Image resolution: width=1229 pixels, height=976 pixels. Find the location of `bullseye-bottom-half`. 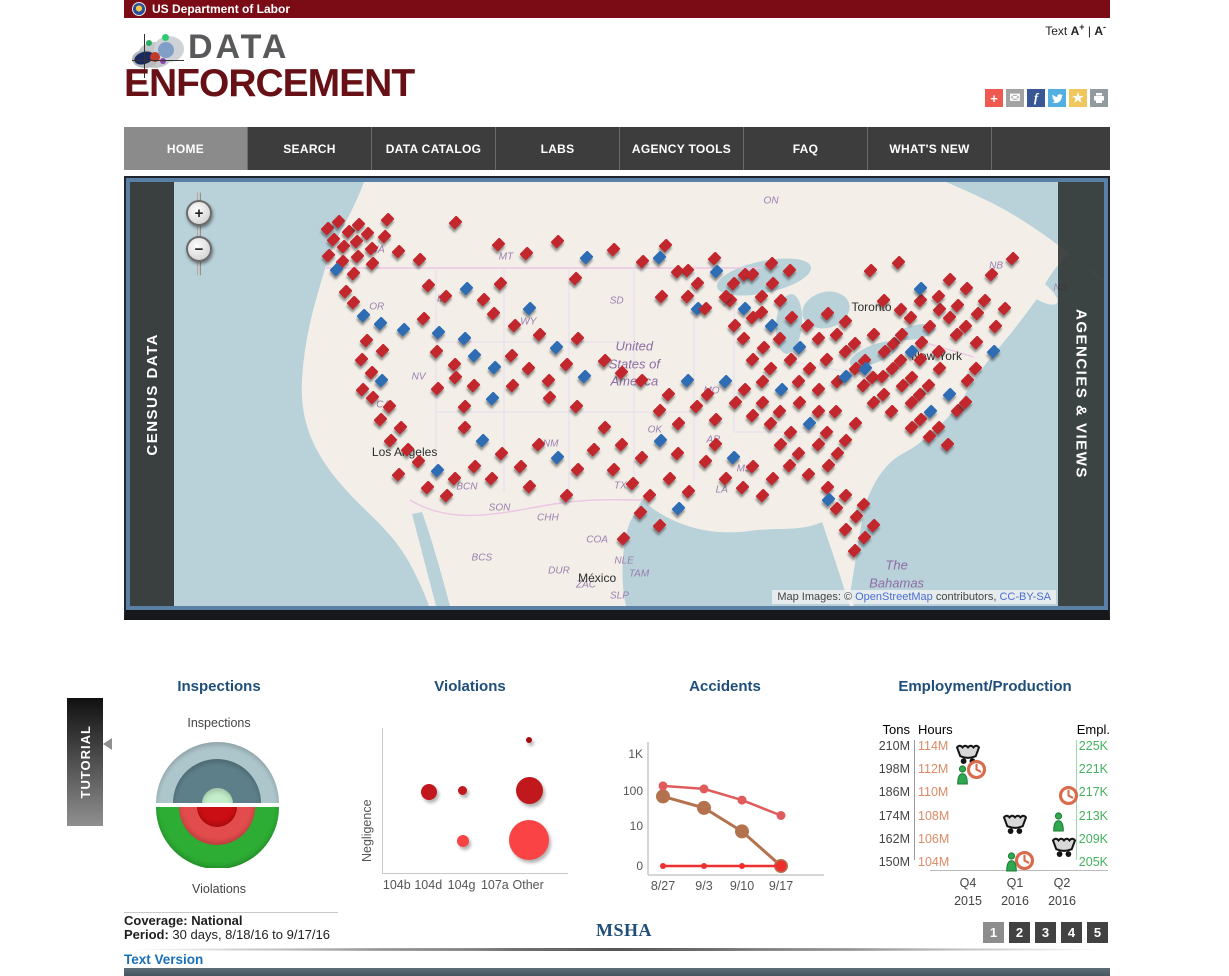

bullseye-bottom-half is located at coordinates (217, 837).